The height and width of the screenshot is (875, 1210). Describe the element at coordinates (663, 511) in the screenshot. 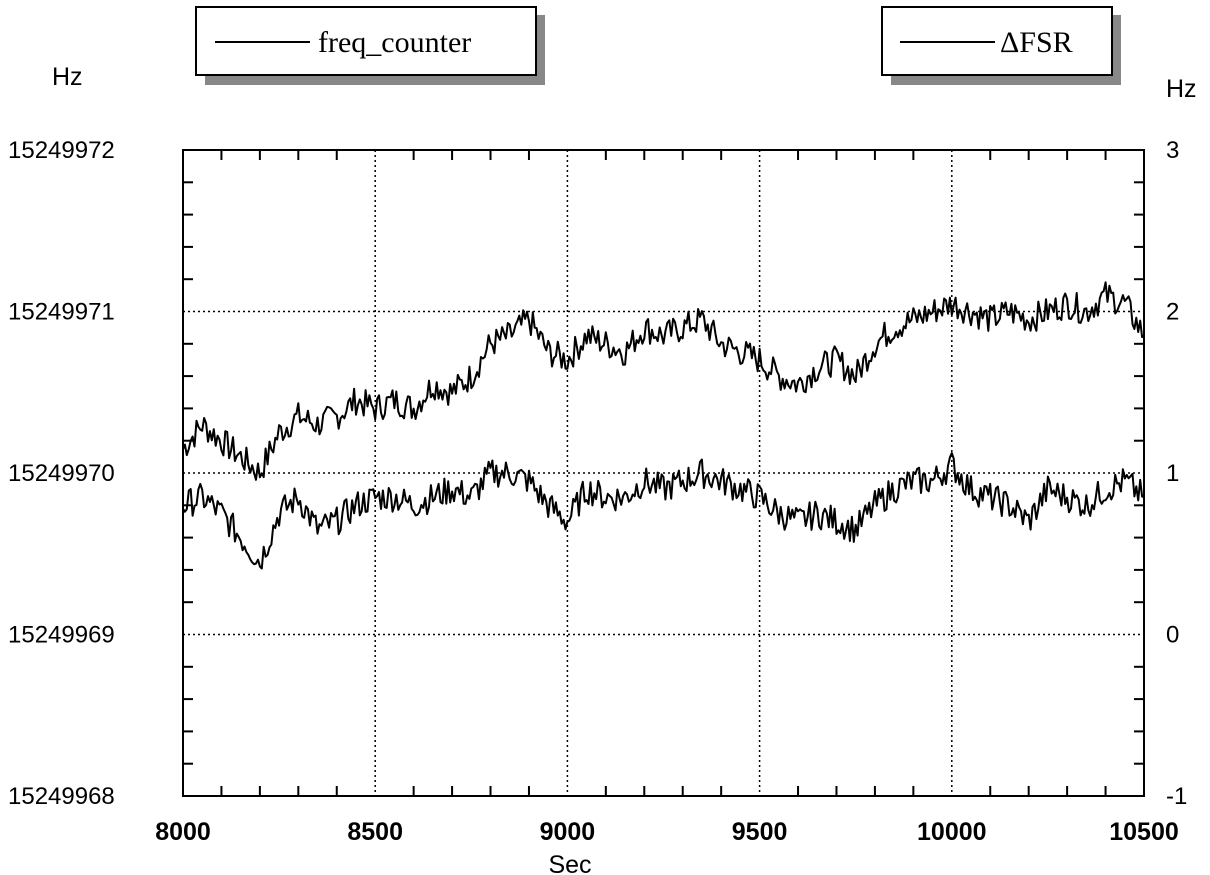

I see `series-line-dfsr` at that location.